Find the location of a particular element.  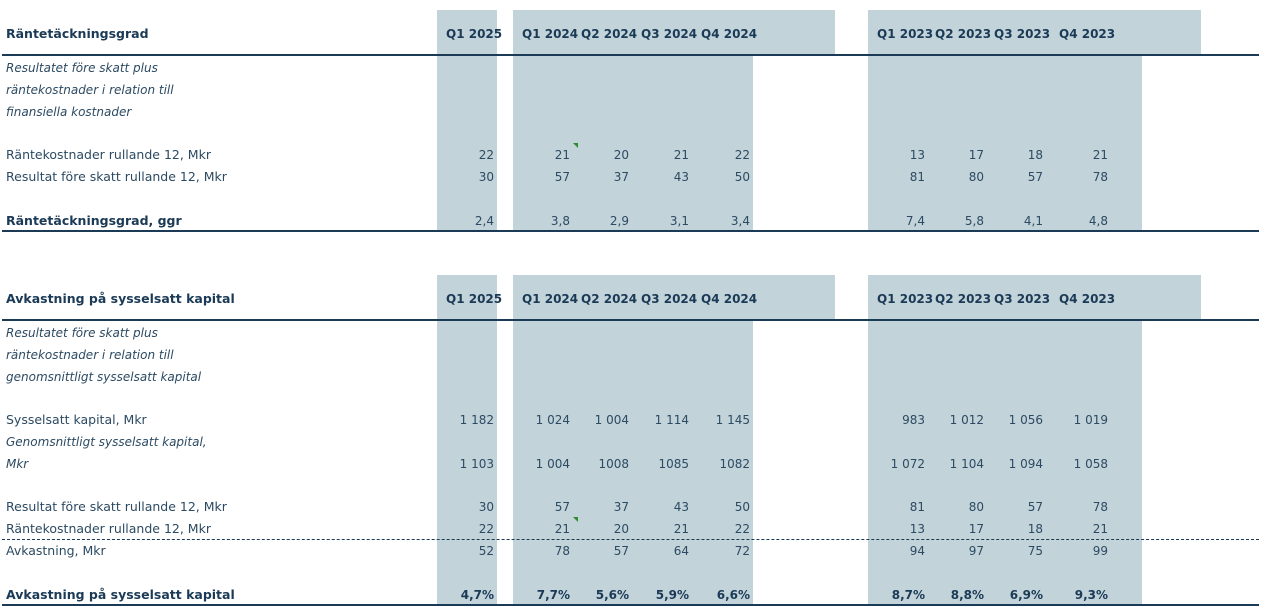

cell: 1 024 is located at coordinates (552, 420).